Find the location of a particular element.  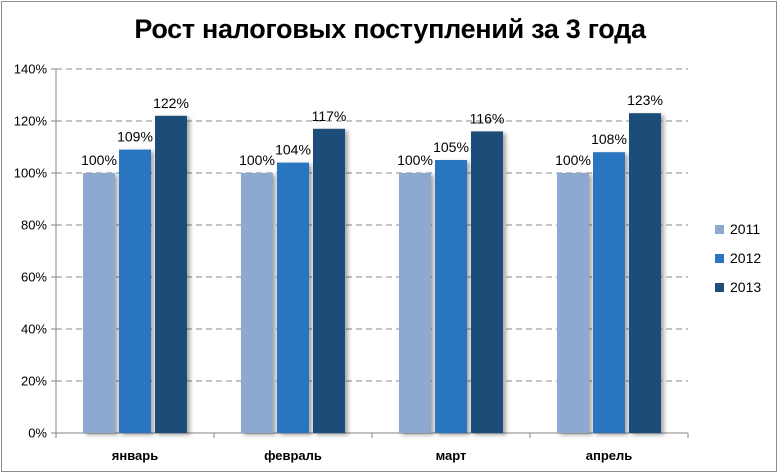

y-tick-label: 120% is located at coordinates (31, 121).